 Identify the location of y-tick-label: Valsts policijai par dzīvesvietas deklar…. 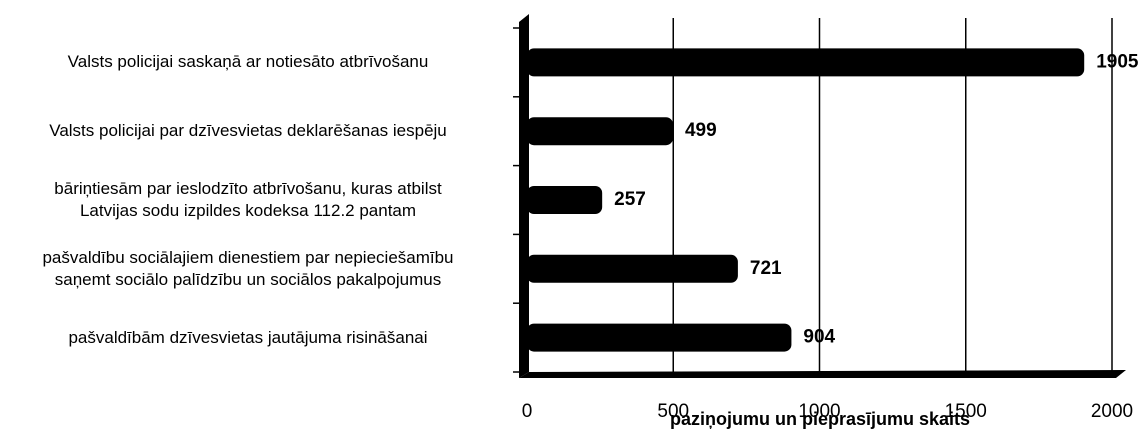
(248, 131).